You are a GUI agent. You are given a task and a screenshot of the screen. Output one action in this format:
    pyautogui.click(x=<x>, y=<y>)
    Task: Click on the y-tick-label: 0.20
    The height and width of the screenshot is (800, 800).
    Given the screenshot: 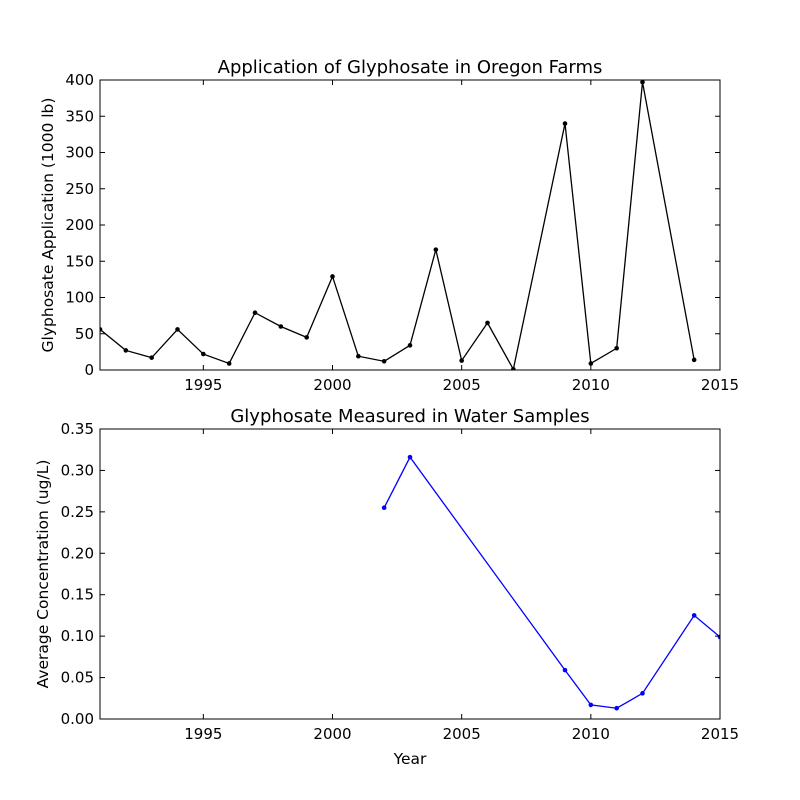 What is the action you would take?
    pyautogui.click(x=77, y=553)
    